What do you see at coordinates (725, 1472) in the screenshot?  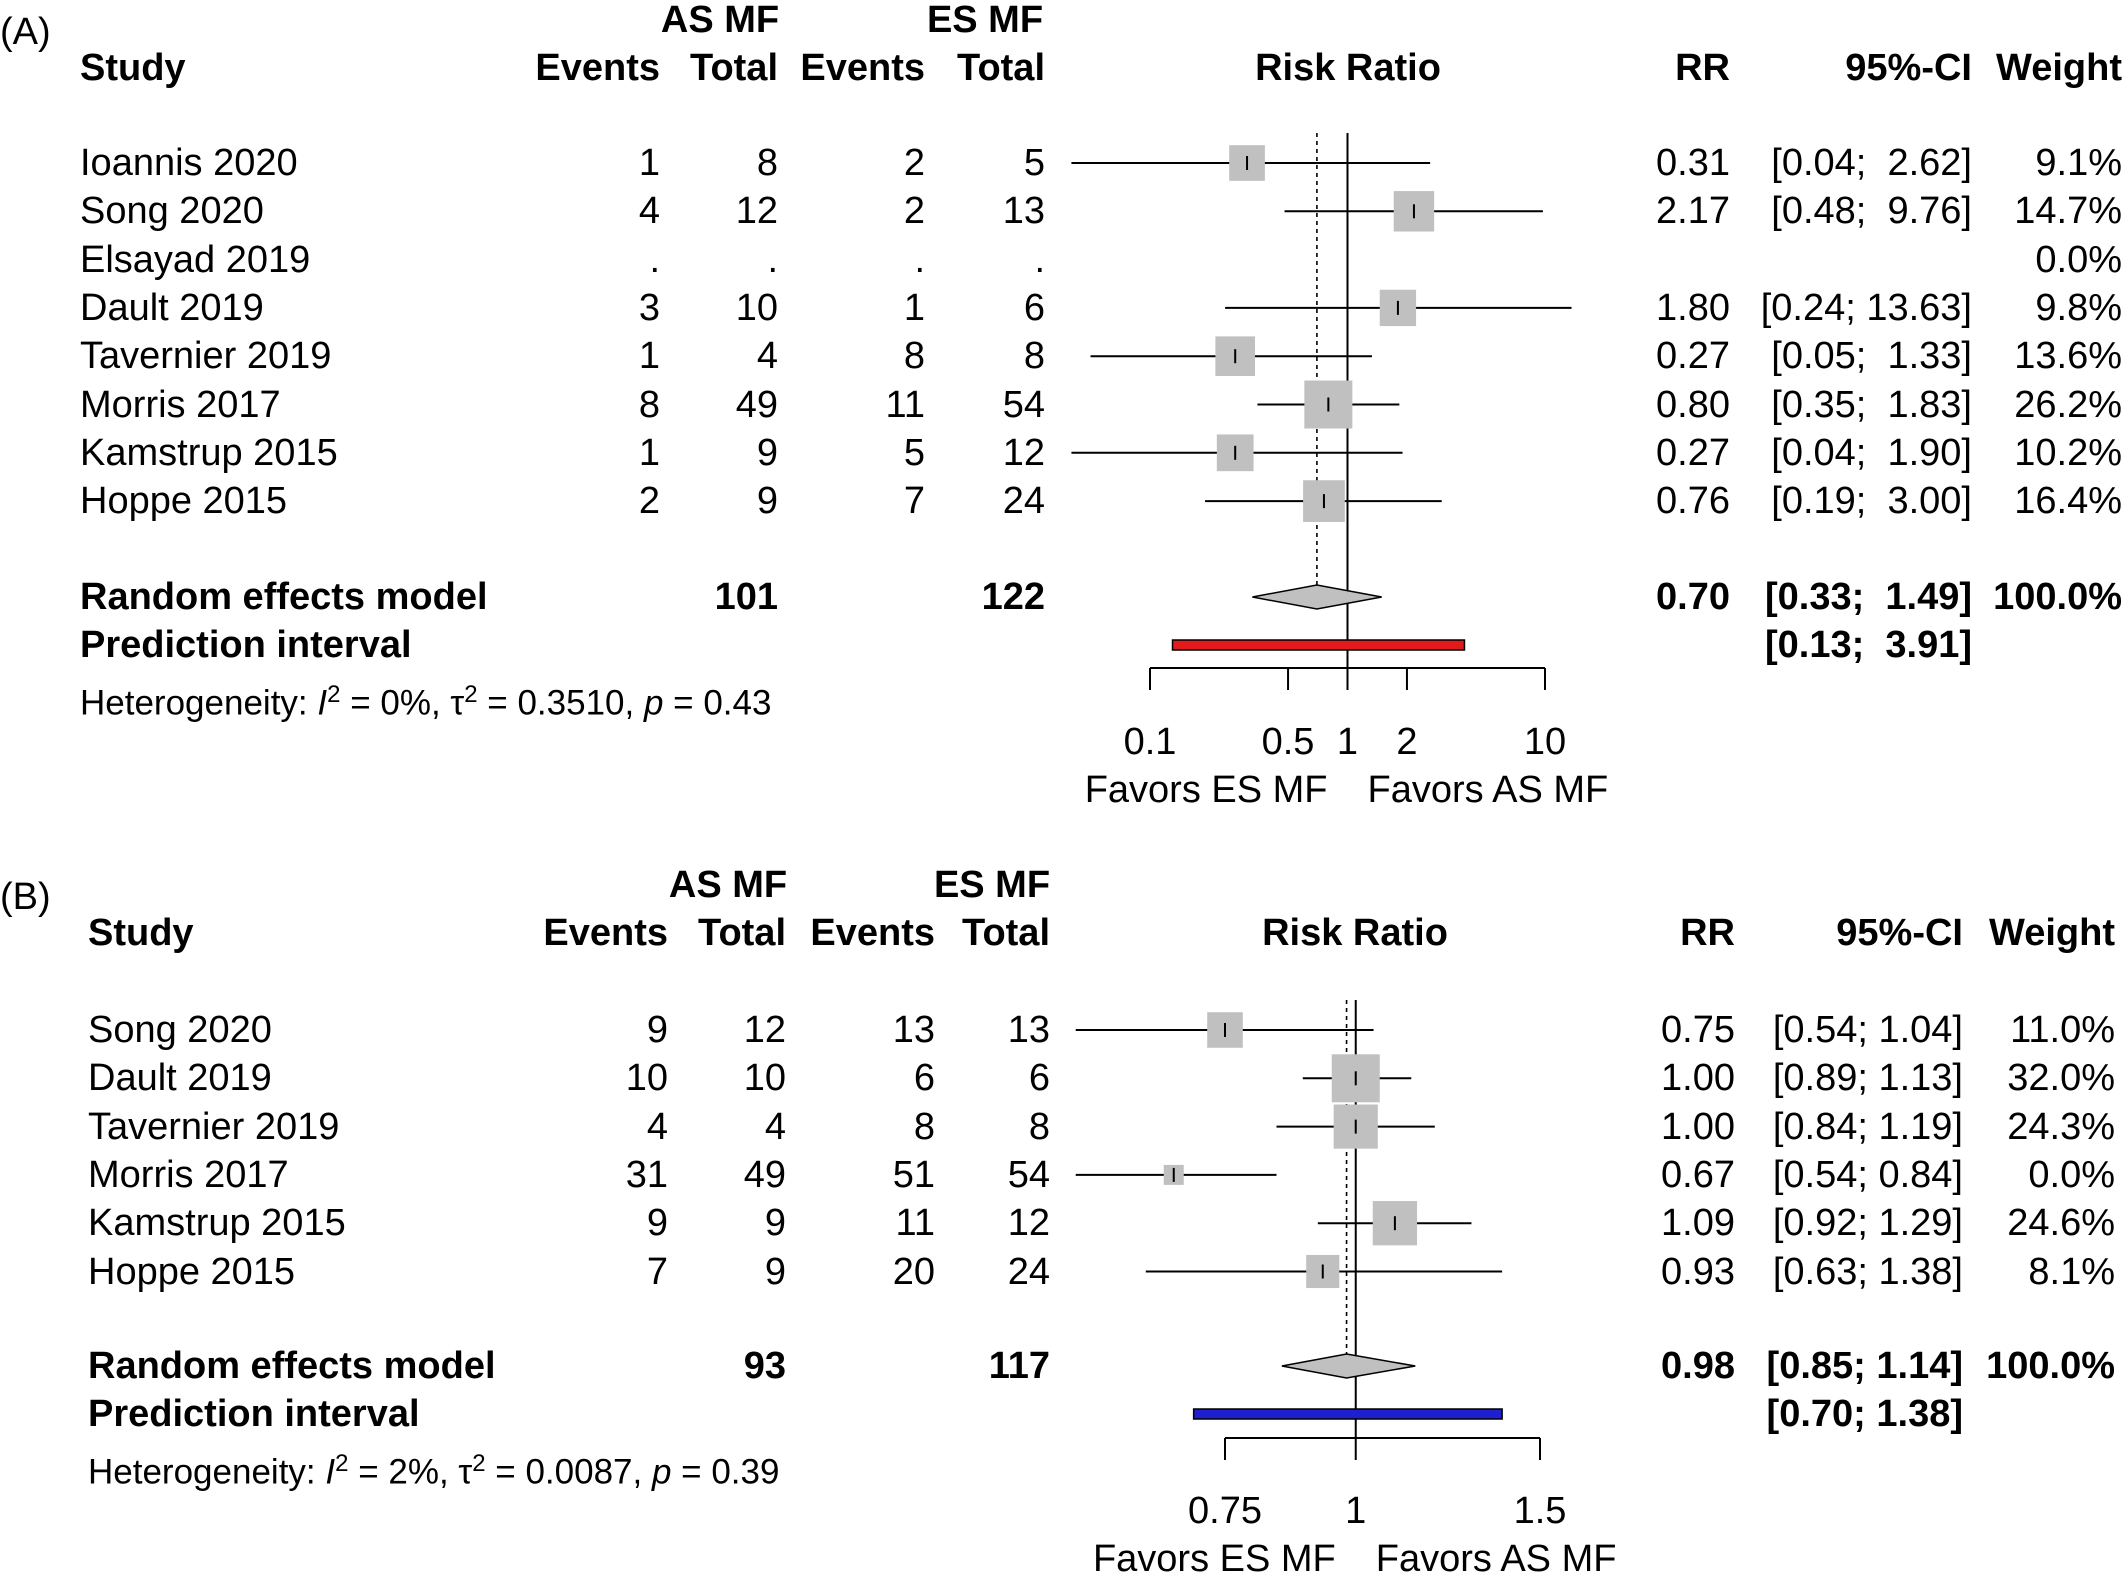 I see `heterogeneity-p-value: = 0.39` at bounding box center [725, 1472].